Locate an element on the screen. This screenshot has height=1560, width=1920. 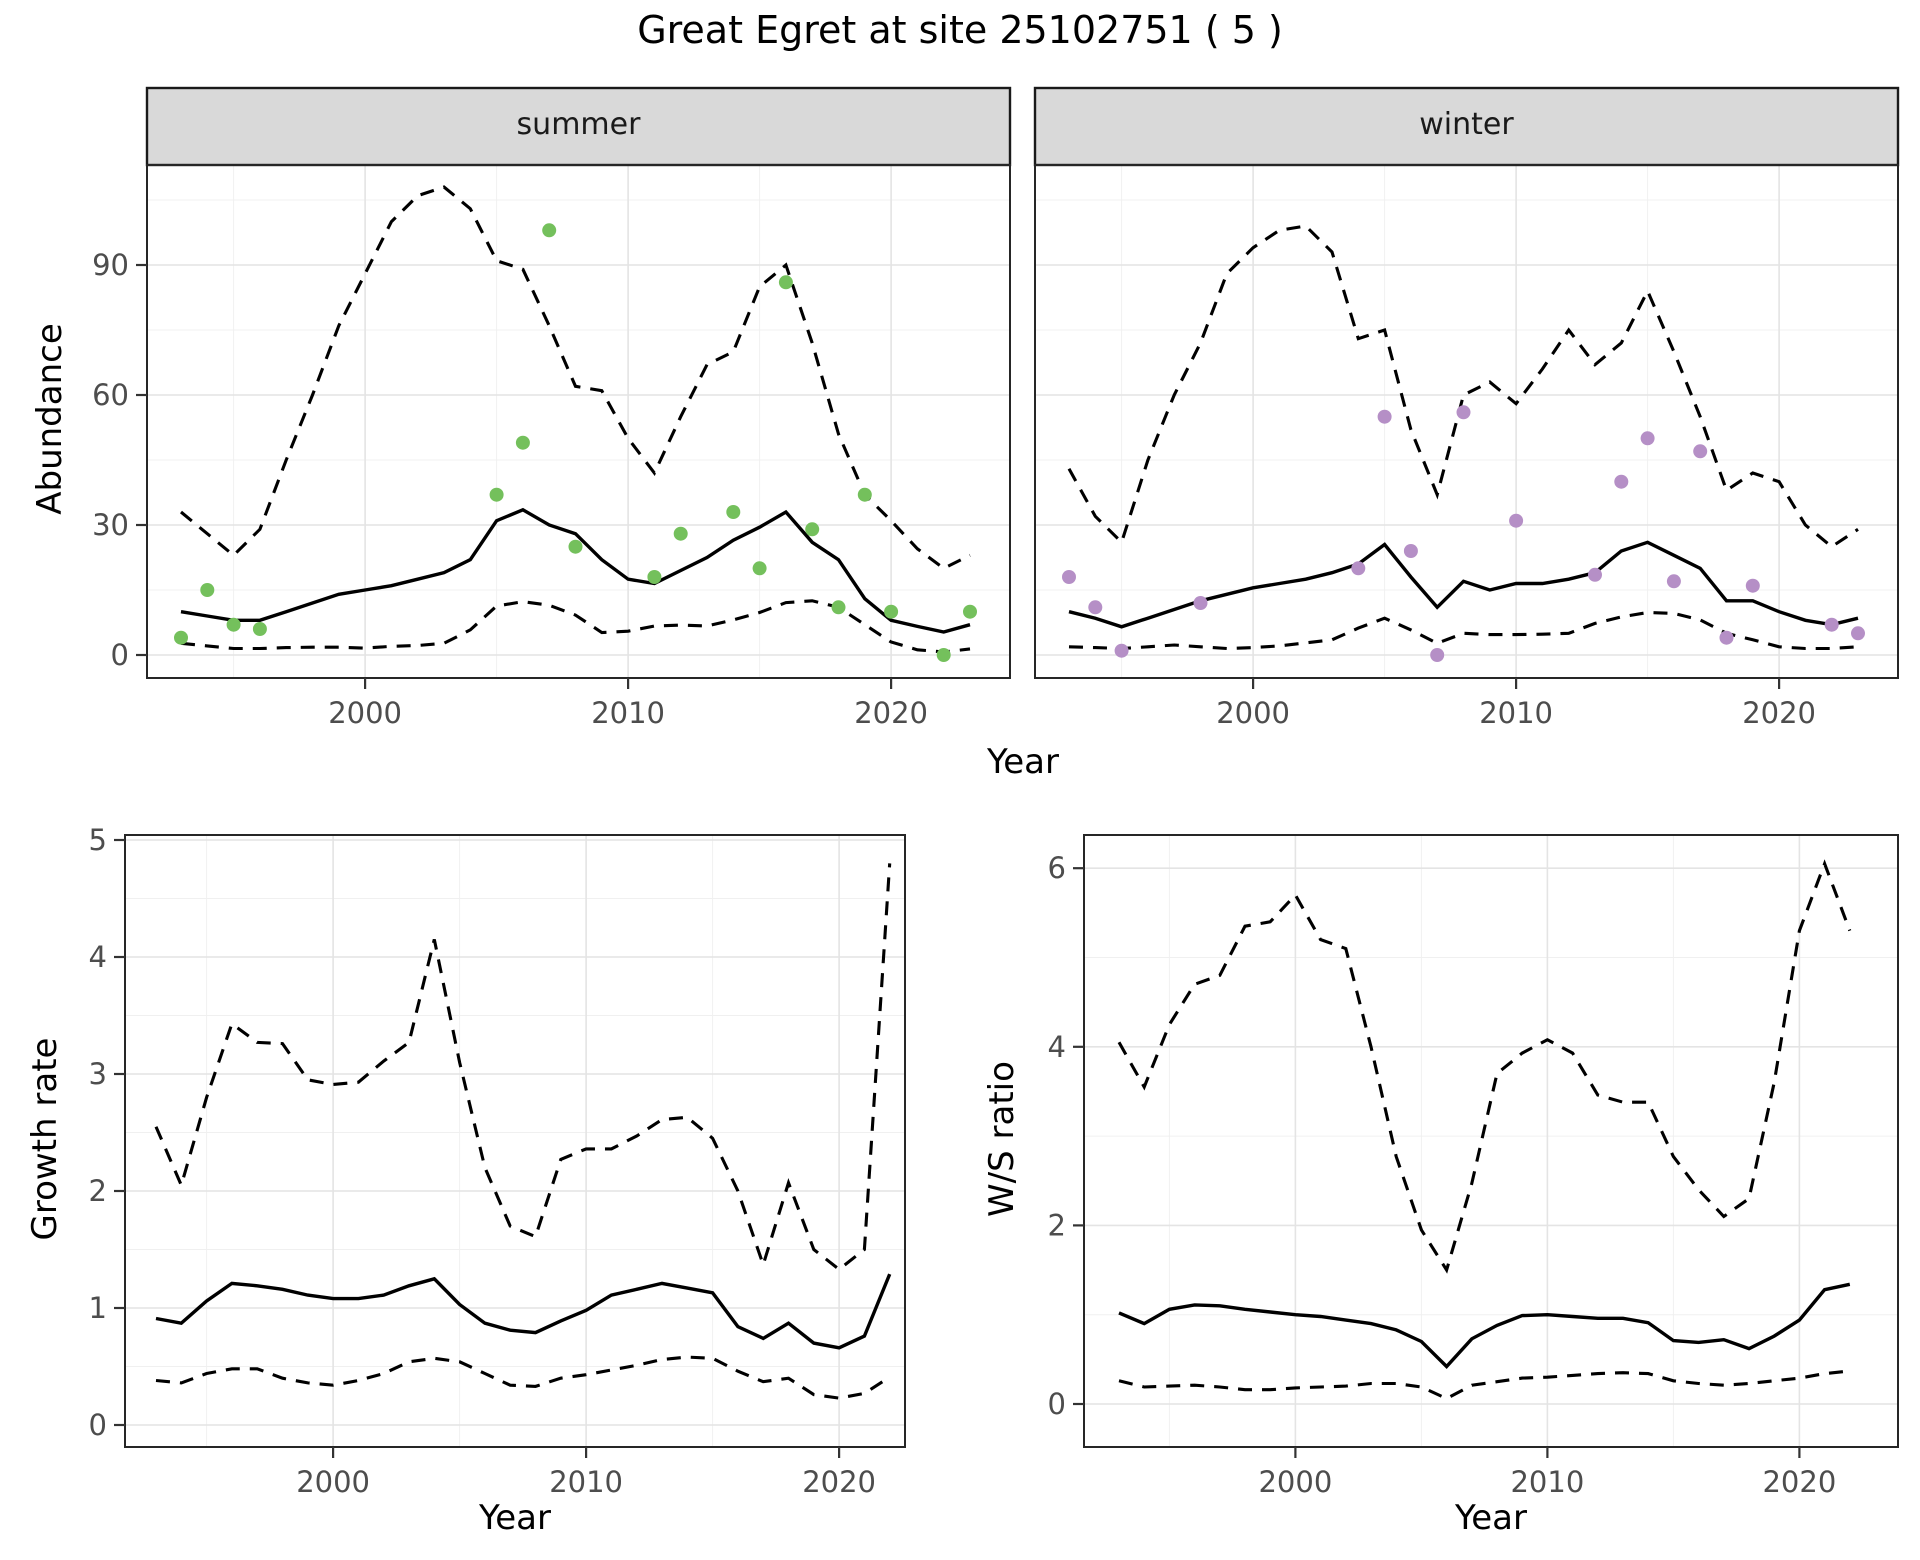
x-axis-title-year-growth: Year is located at coordinates (515, 1518).